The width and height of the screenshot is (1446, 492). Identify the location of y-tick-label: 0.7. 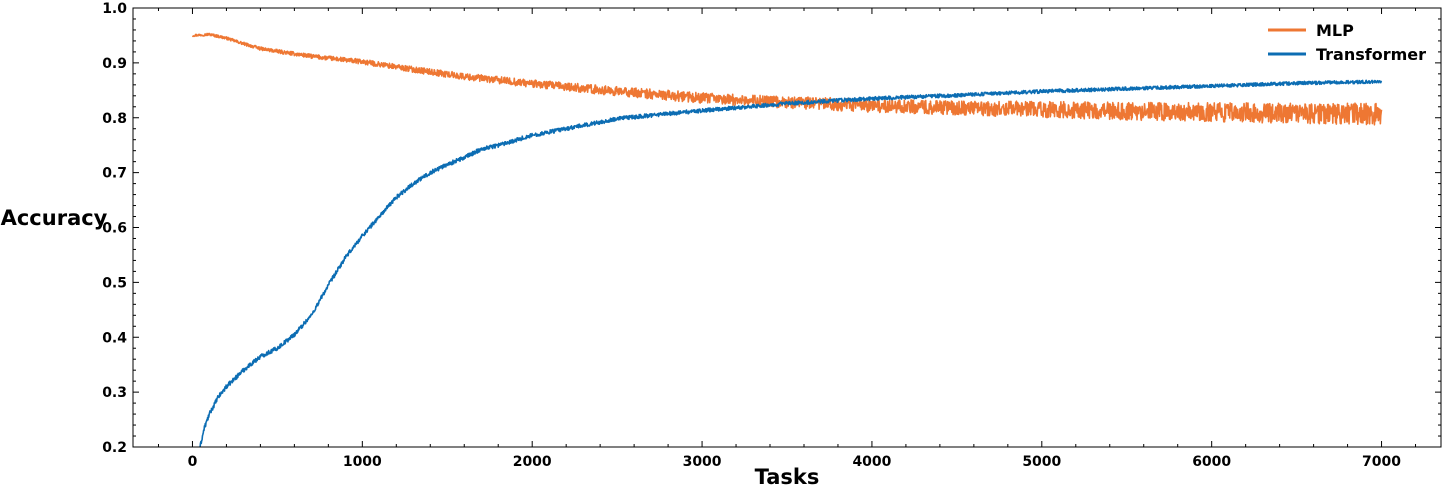
(114, 174).